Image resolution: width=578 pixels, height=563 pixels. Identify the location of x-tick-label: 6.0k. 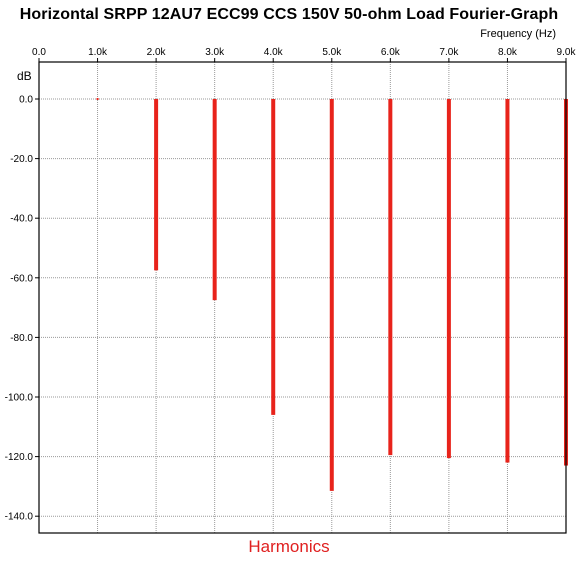
(391, 52).